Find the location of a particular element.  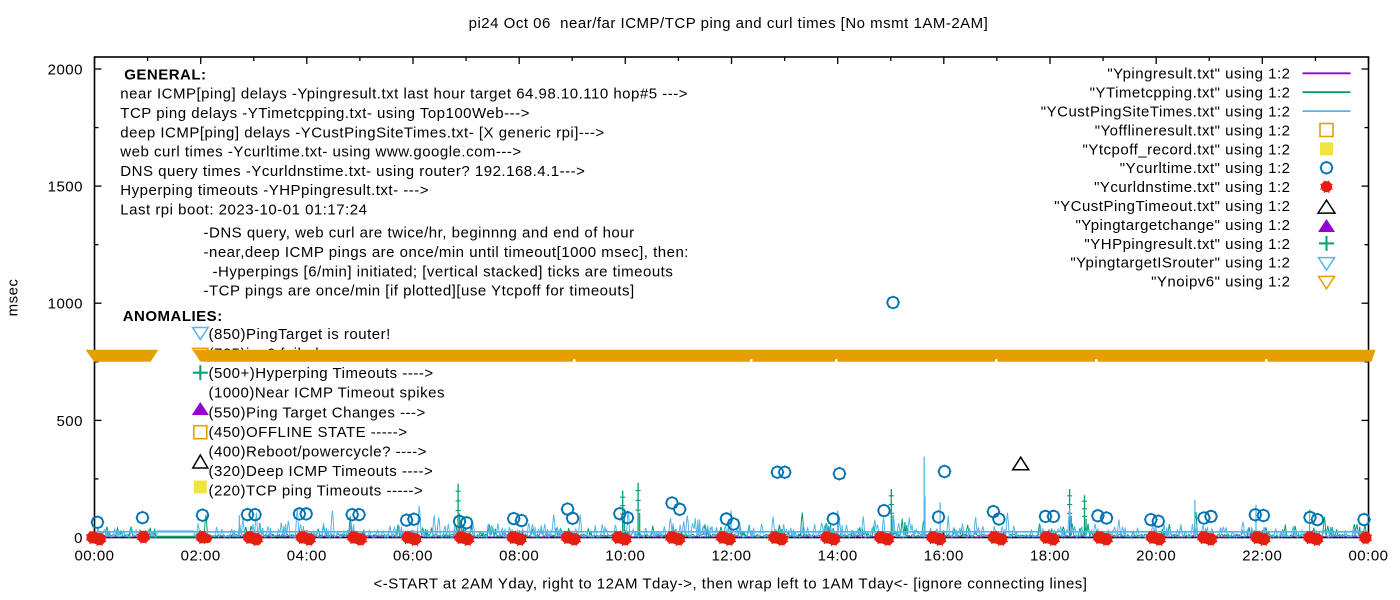

svg-text: (400)Reboot/powercycle? ----> is located at coordinates (318, 452).